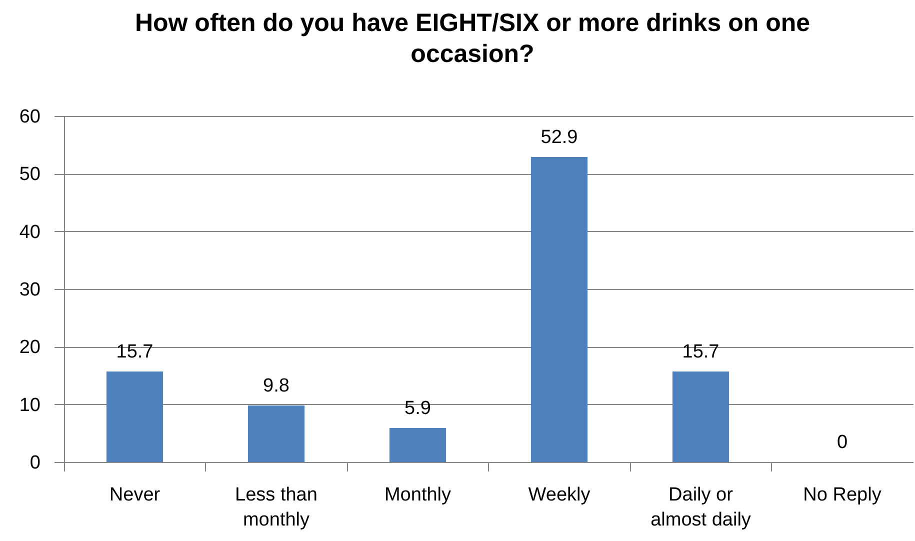  Describe the element at coordinates (559, 137) in the screenshot. I see `data-label: 52.9` at that location.